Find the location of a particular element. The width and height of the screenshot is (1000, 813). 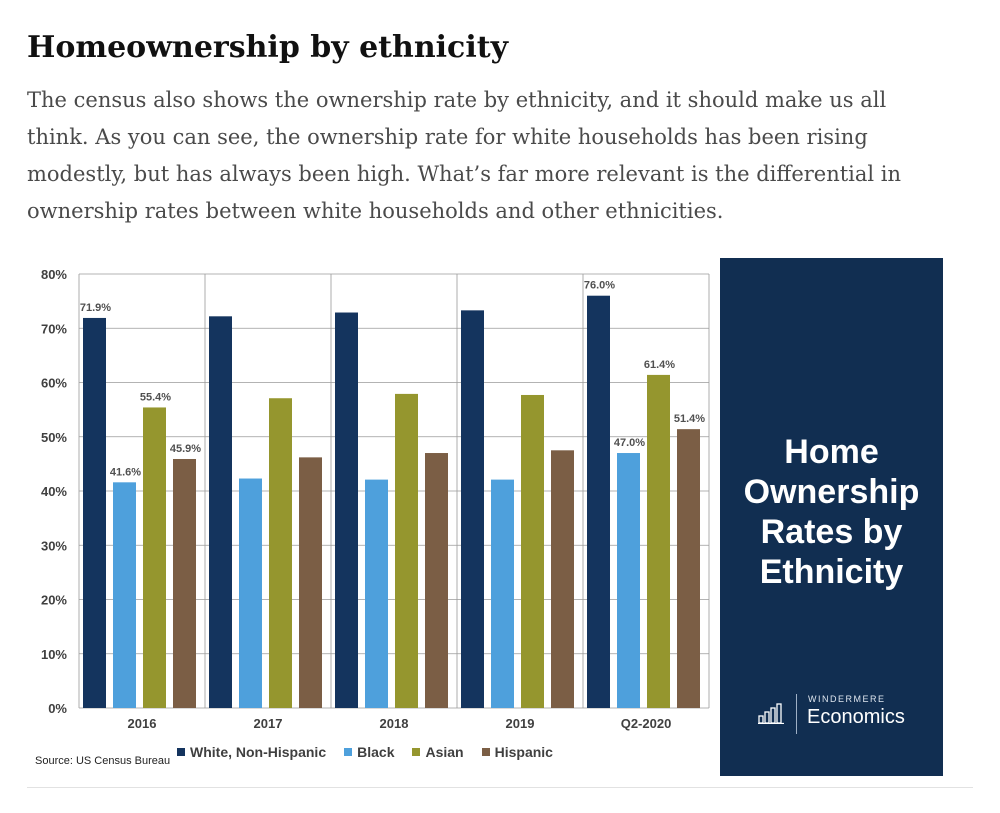

legend-item-black: Black is located at coordinates (369, 752).